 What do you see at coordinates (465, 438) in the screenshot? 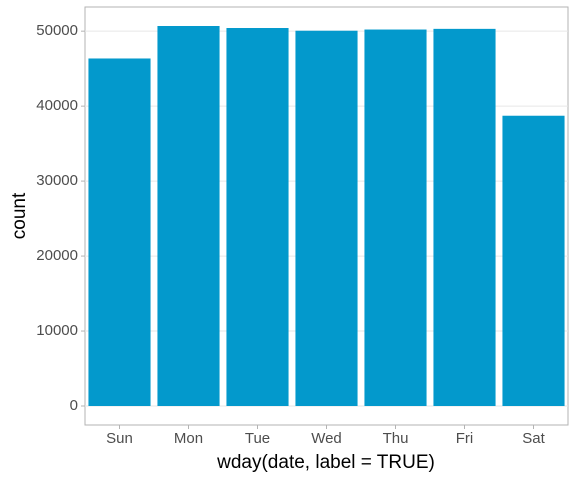
I see `x-tick-label: Fri` at bounding box center [465, 438].